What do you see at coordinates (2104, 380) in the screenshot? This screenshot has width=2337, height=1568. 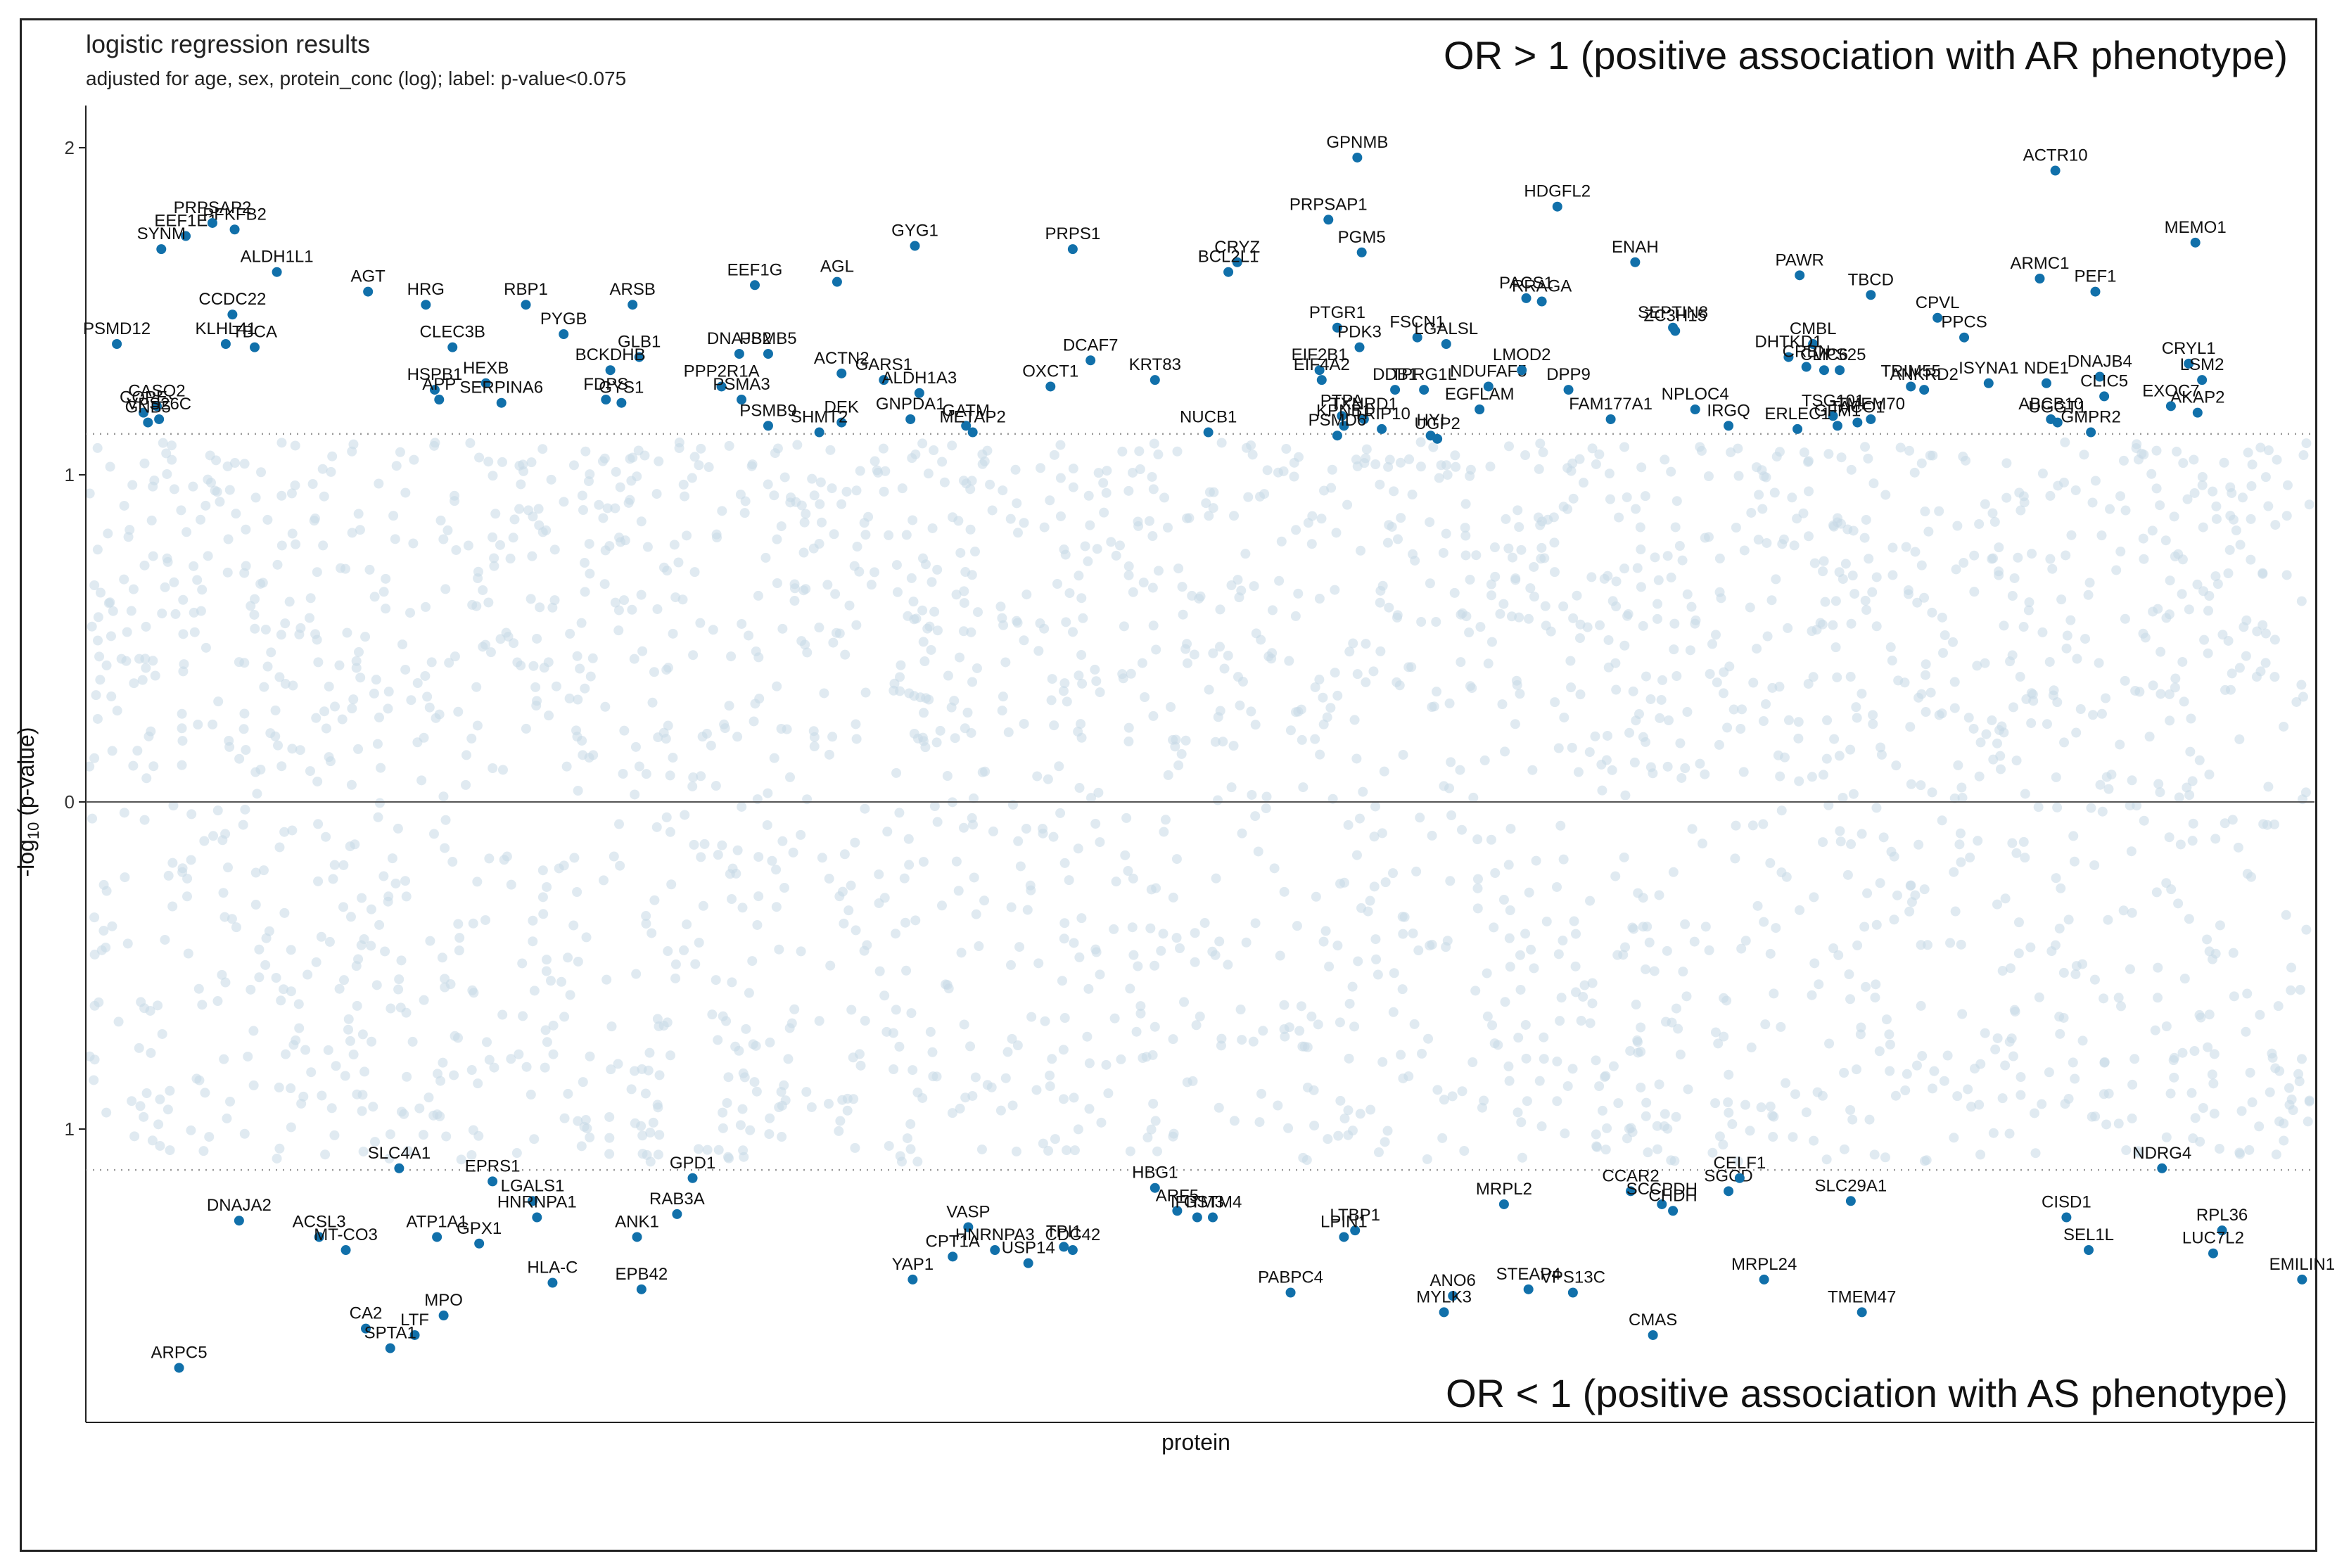 I see `point-label: CLIC5` at bounding box center [2104, 380].